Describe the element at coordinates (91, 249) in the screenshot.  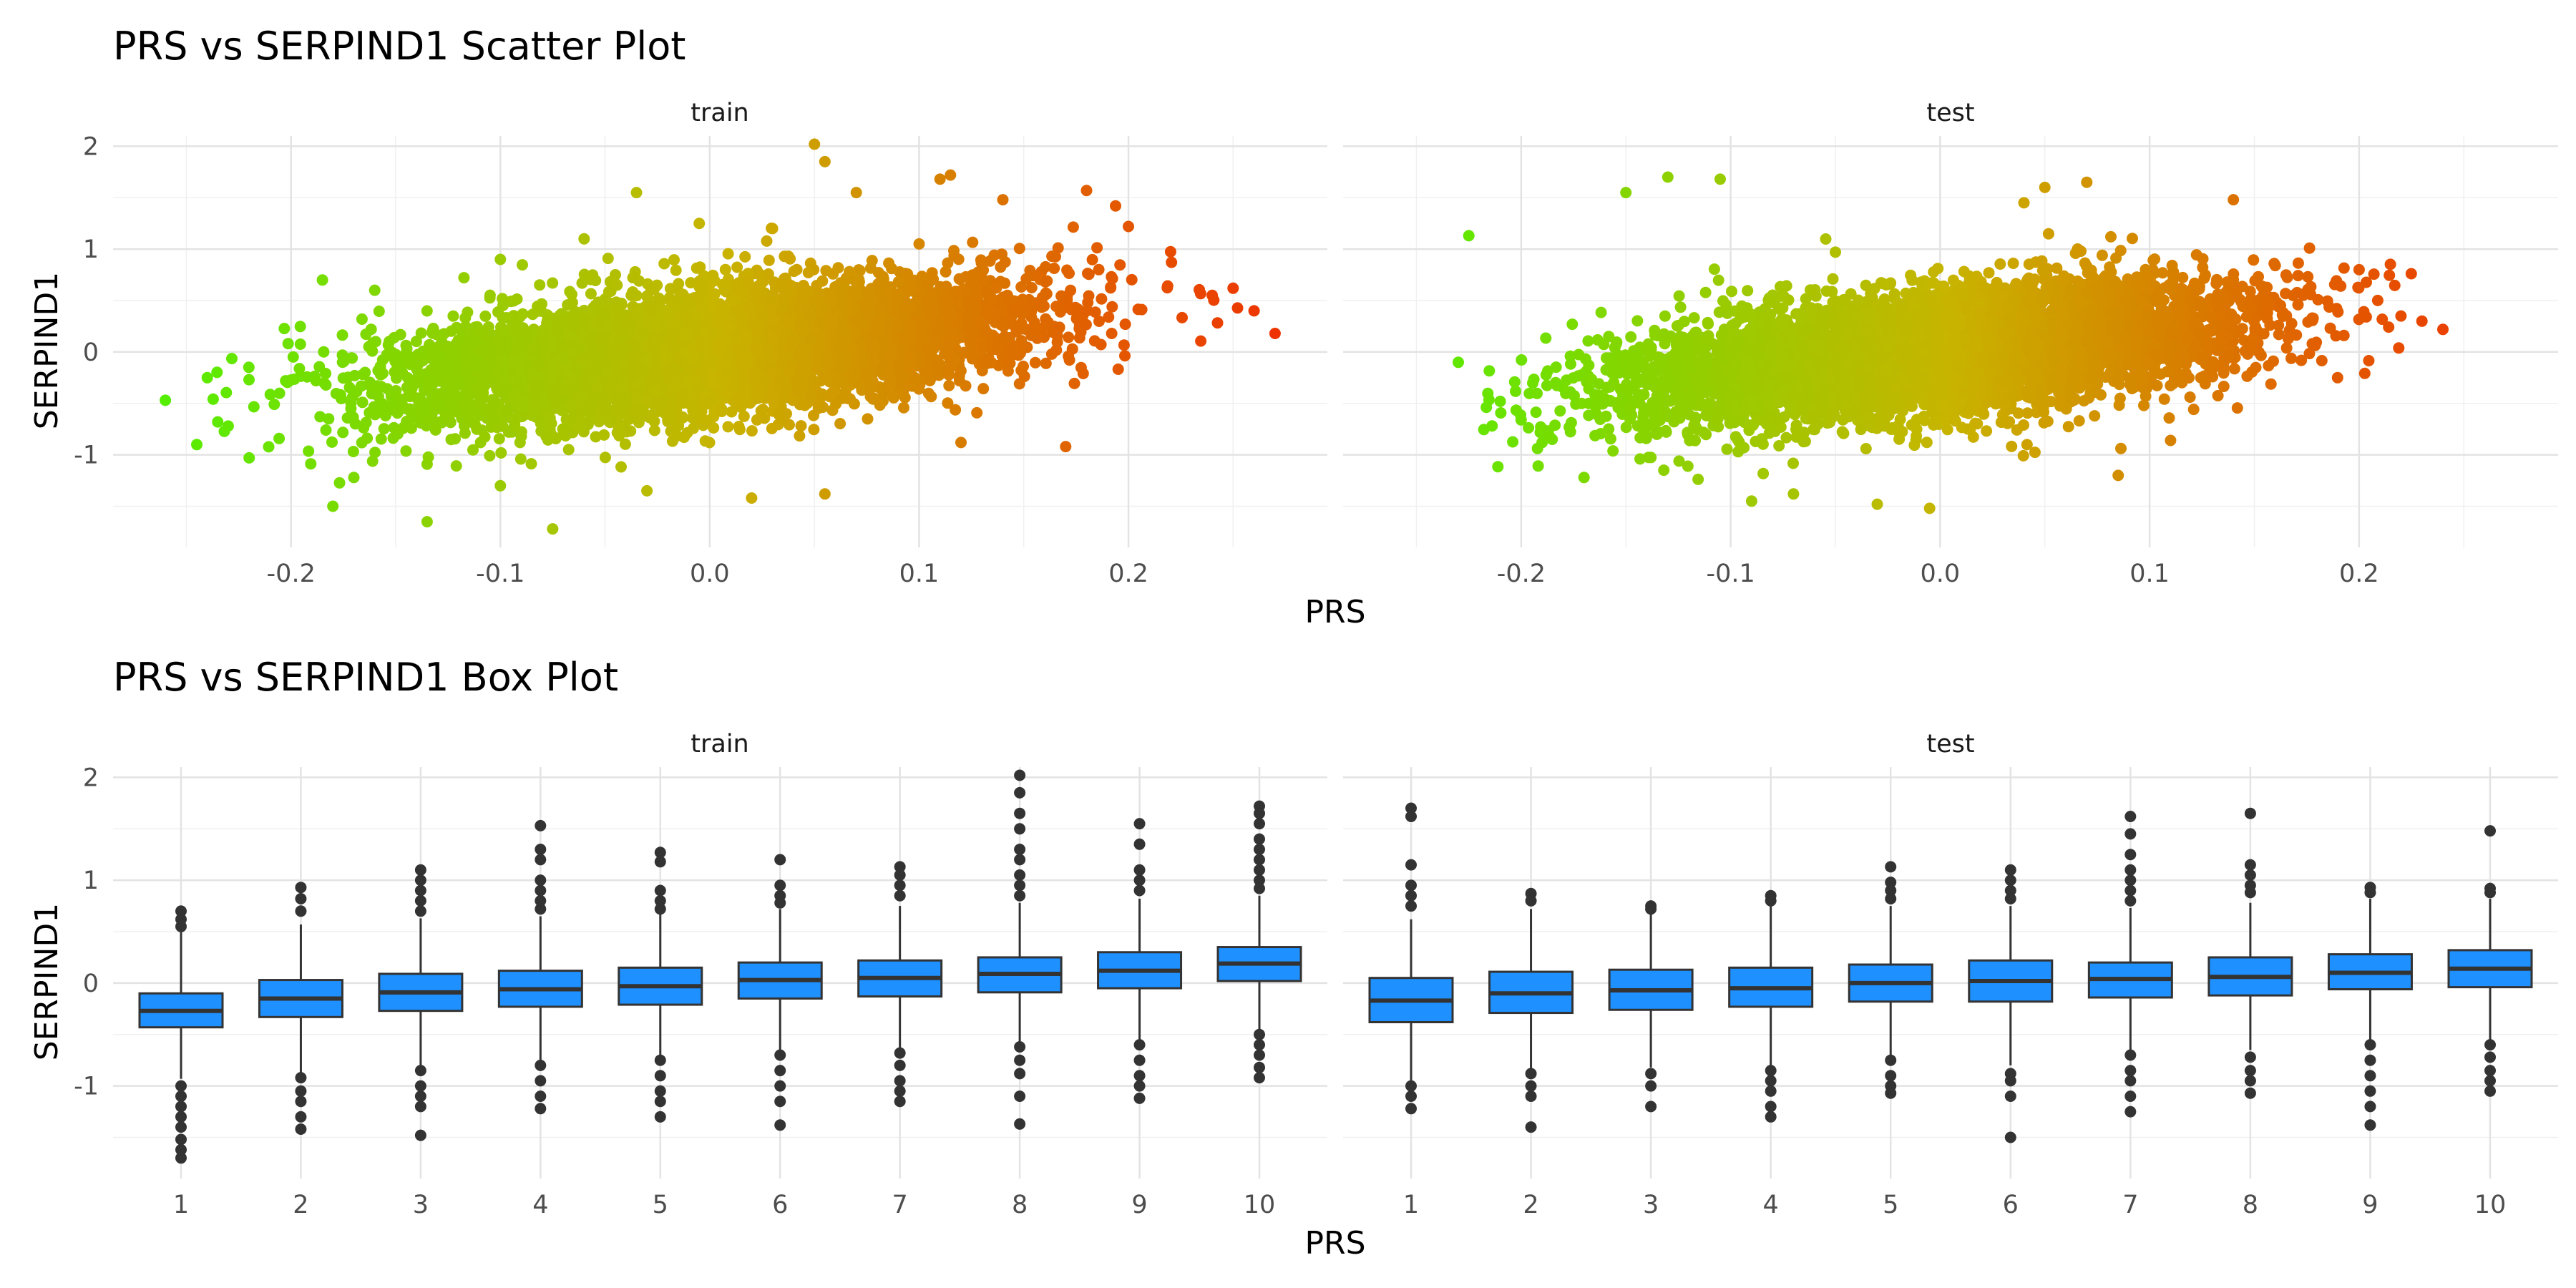
I see `scatter-y-tick-label: 1` at that location.